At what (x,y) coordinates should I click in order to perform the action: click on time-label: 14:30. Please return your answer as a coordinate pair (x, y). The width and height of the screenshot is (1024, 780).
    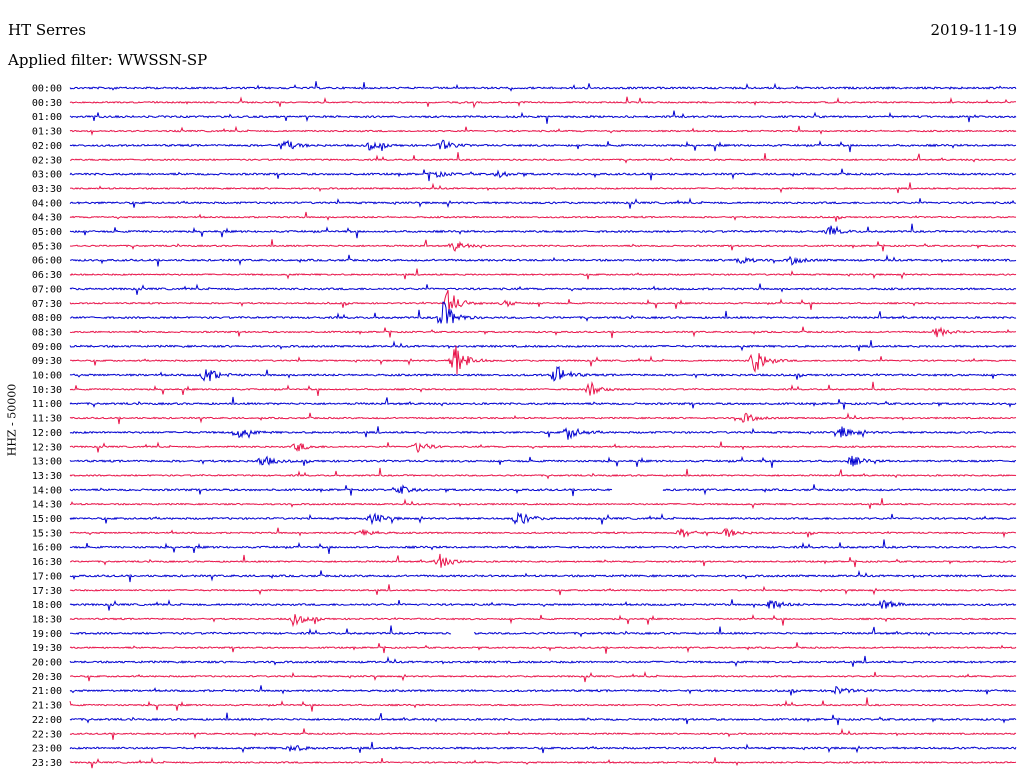
    Looking at the image, I should click on (47, 505).